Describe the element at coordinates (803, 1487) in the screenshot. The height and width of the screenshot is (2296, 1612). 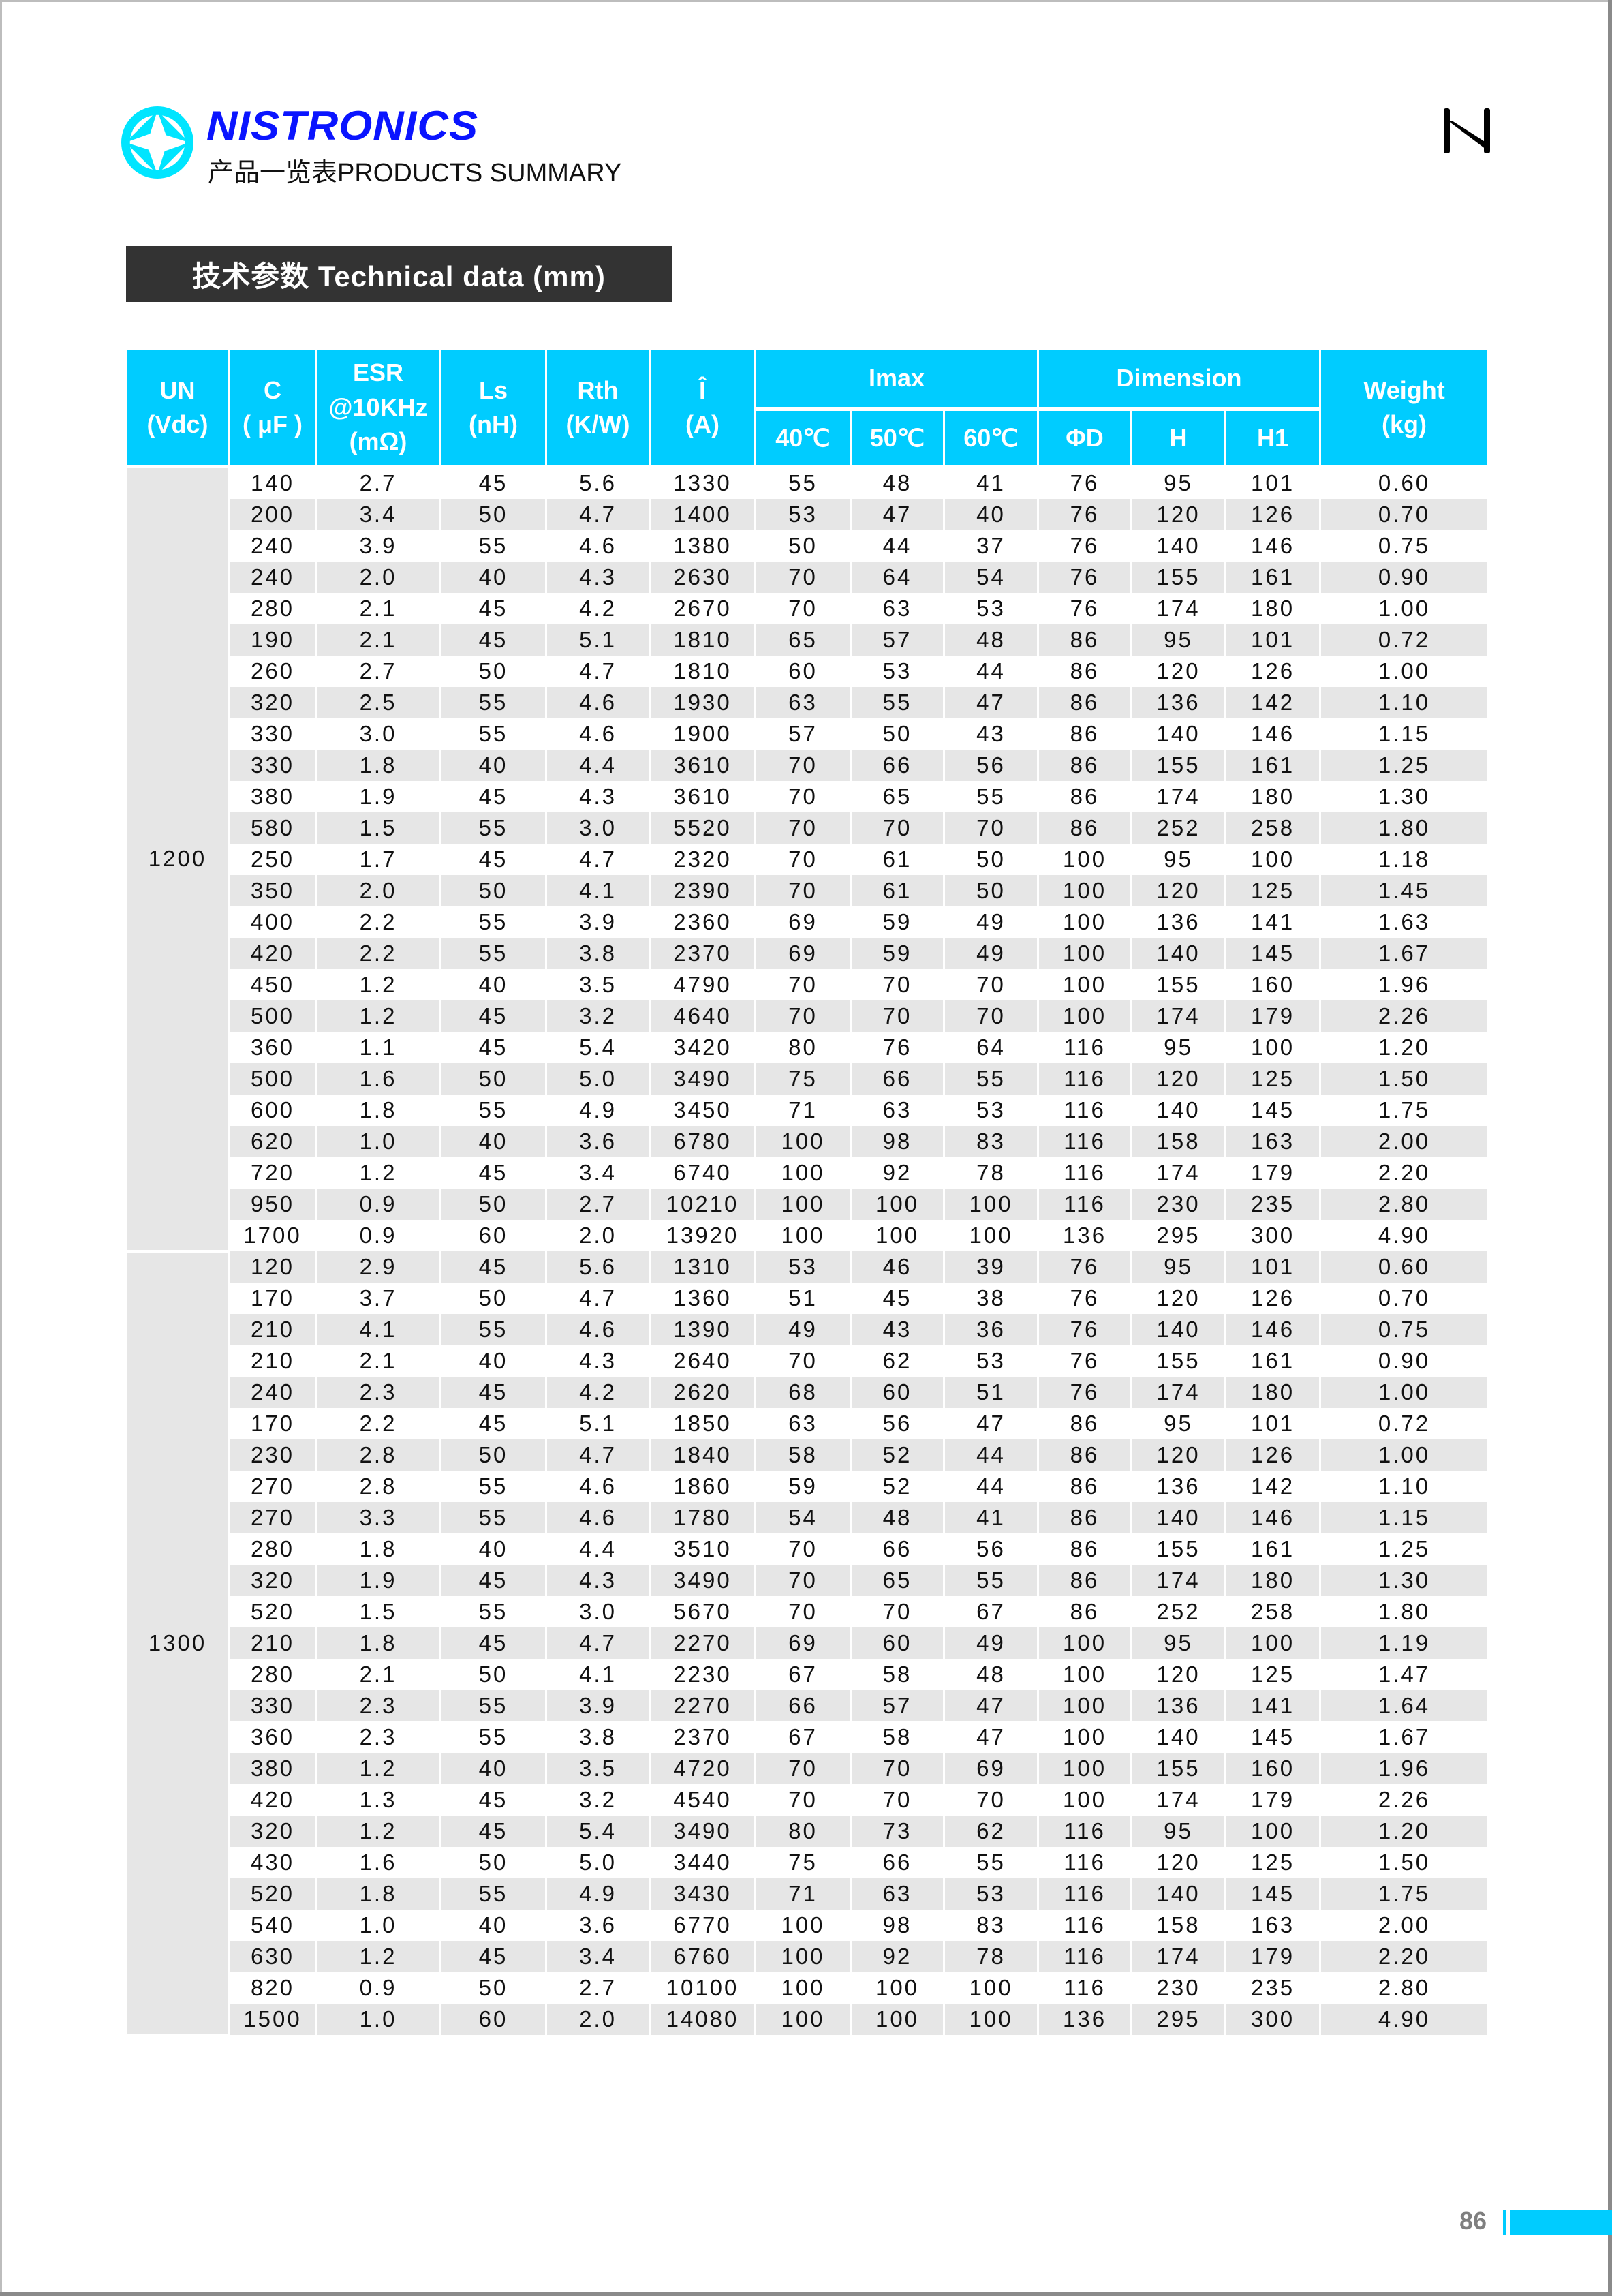
I see `cell-imax-40c: 59` at that location.